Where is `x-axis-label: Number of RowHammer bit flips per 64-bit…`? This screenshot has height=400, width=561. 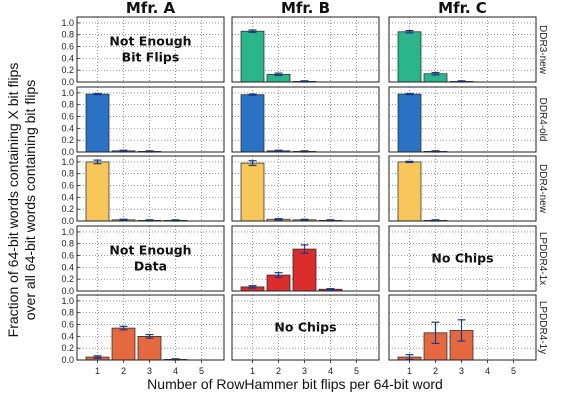
x-axis-label: Number of RowHammer bit flips per 64-bit… is located at coordinates (295, 384).